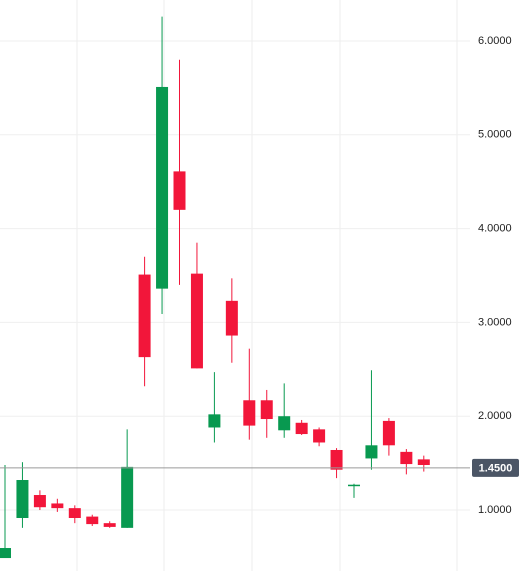 The height and width of the screenshot is (571, 522). I want to click on current-price-box, so click(495, 467).